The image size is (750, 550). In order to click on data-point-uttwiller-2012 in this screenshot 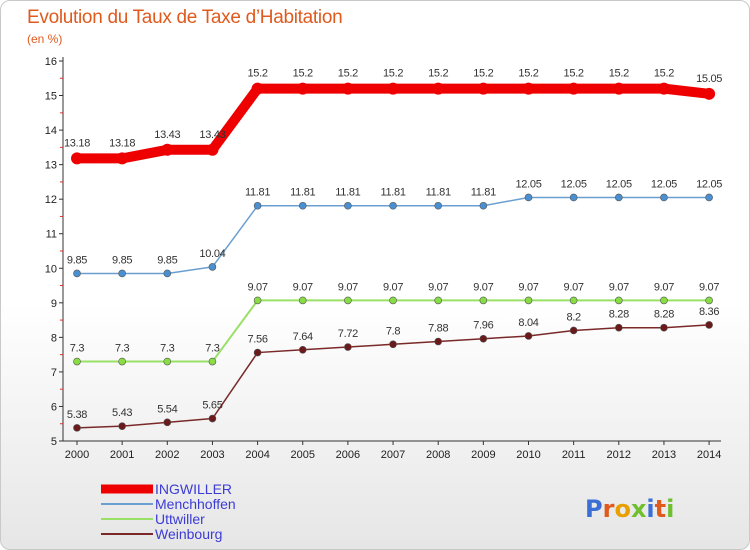, I will do `click(618, 300)`.